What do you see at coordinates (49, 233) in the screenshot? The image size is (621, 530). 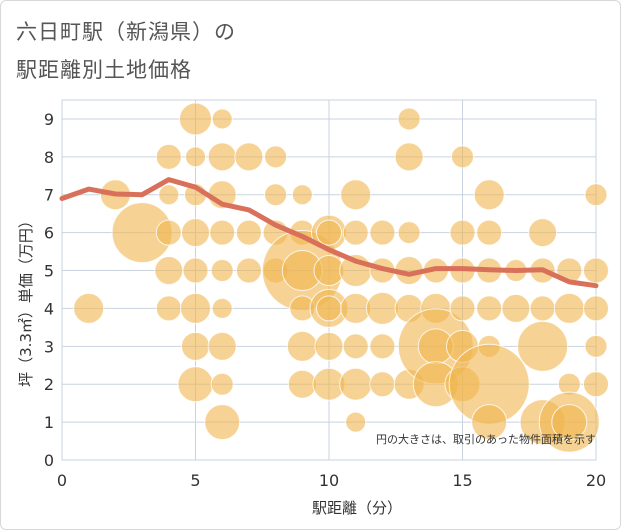 I see `y-tick-label: 6` at bounding box center [49, 233].